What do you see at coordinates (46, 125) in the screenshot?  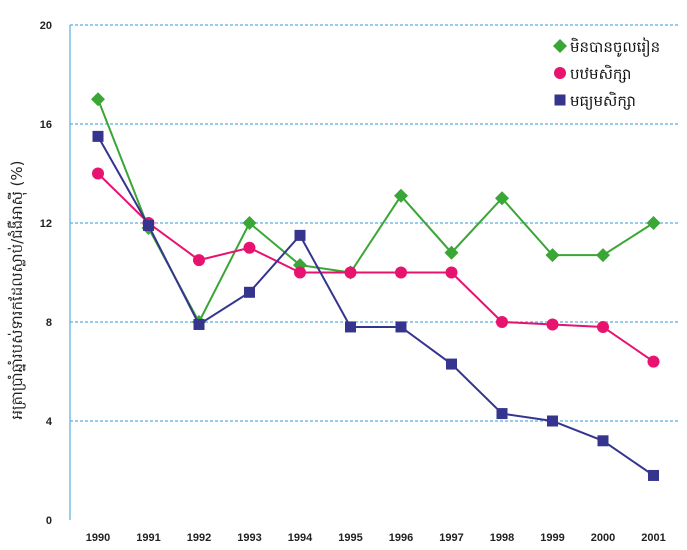 I see `y-tick-label: 16` at bounding box center [46, 125].